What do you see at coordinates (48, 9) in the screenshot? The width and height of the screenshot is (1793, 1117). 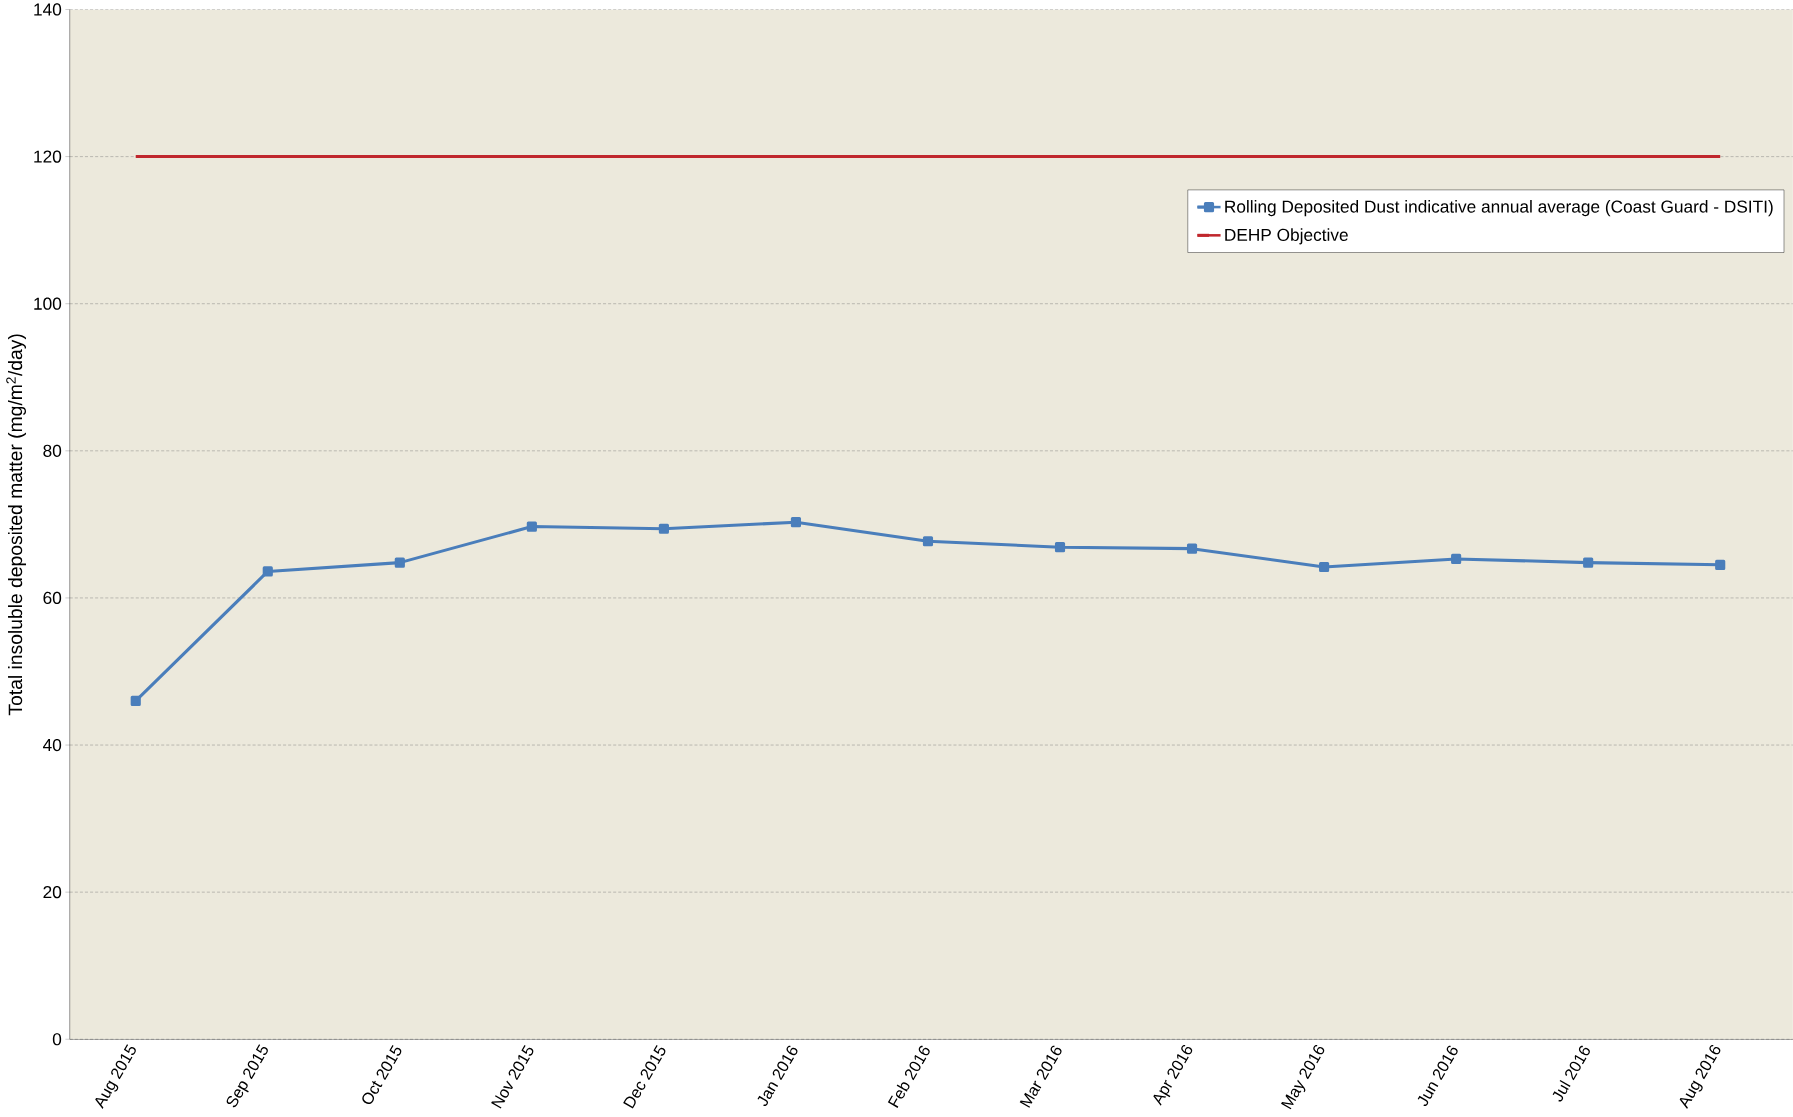 I see `y-tick-label: 140` at bounding box center [48, 9].